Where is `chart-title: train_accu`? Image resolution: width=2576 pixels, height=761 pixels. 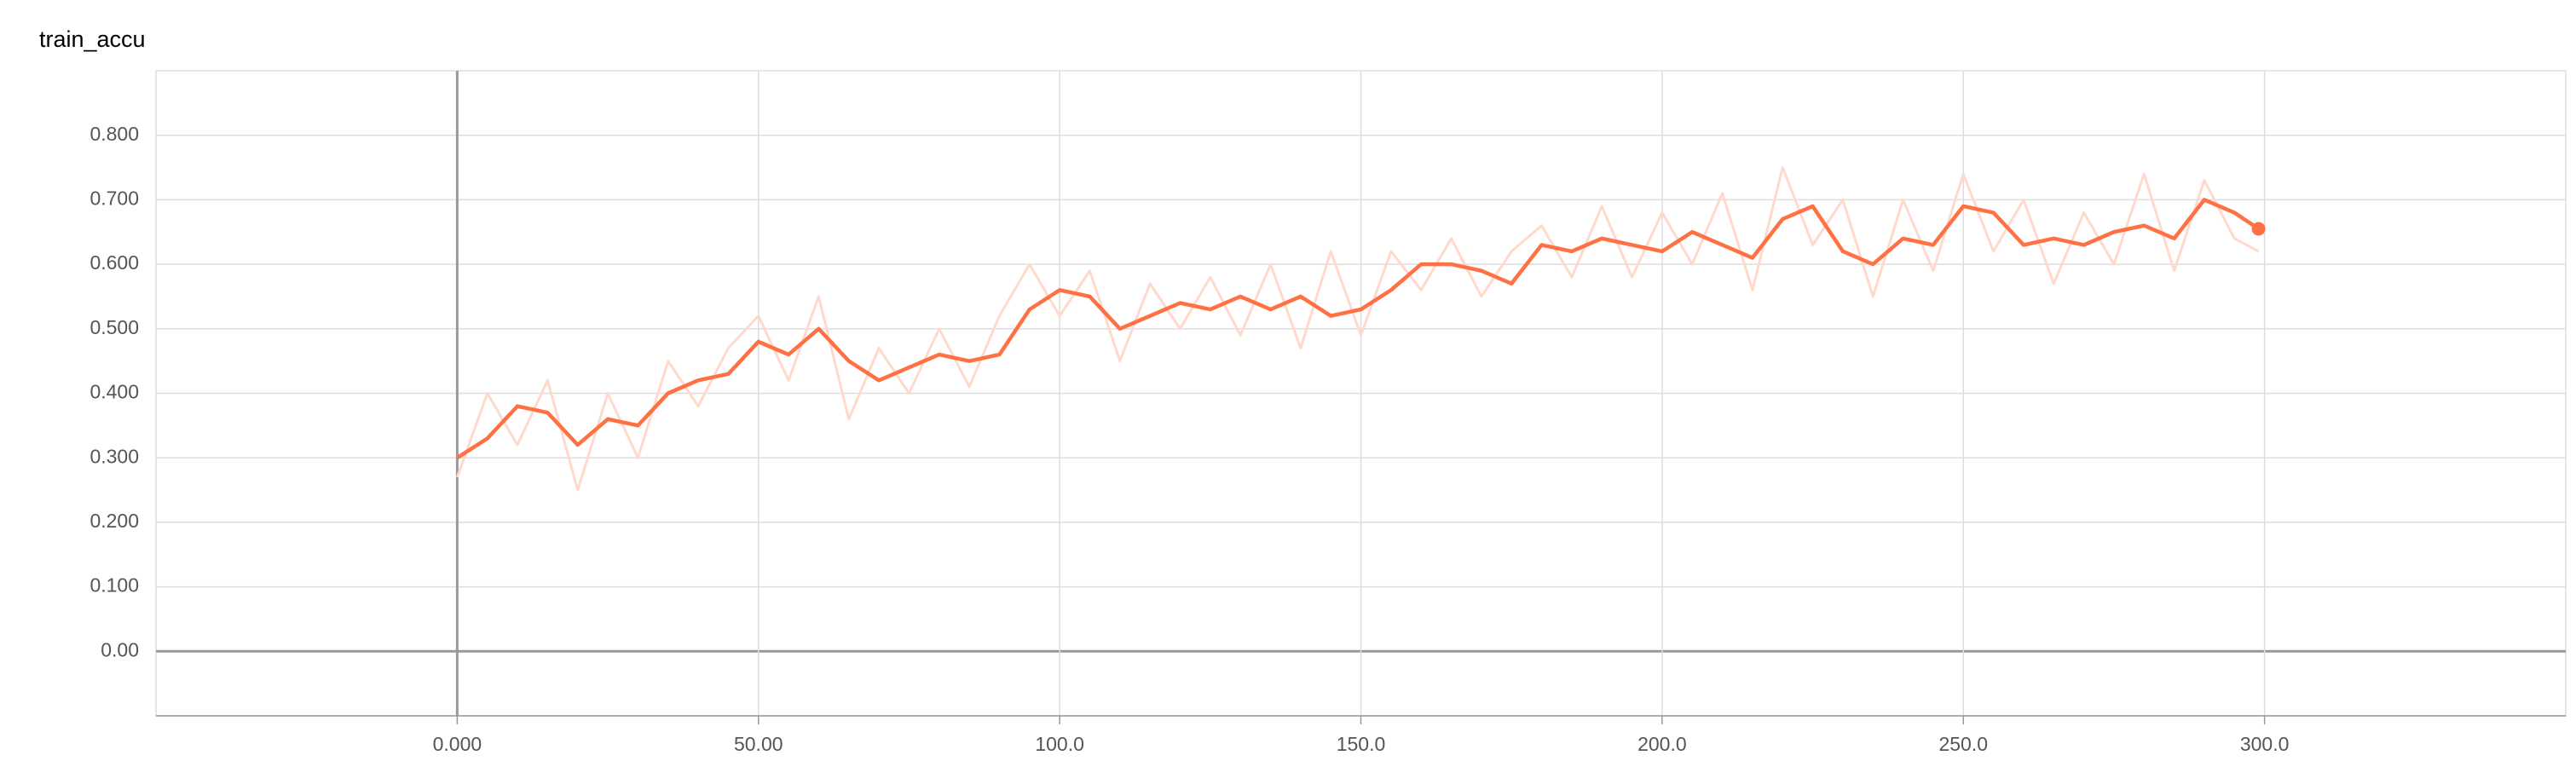 chart-title: train_accu is located at coordinates (92, 39).